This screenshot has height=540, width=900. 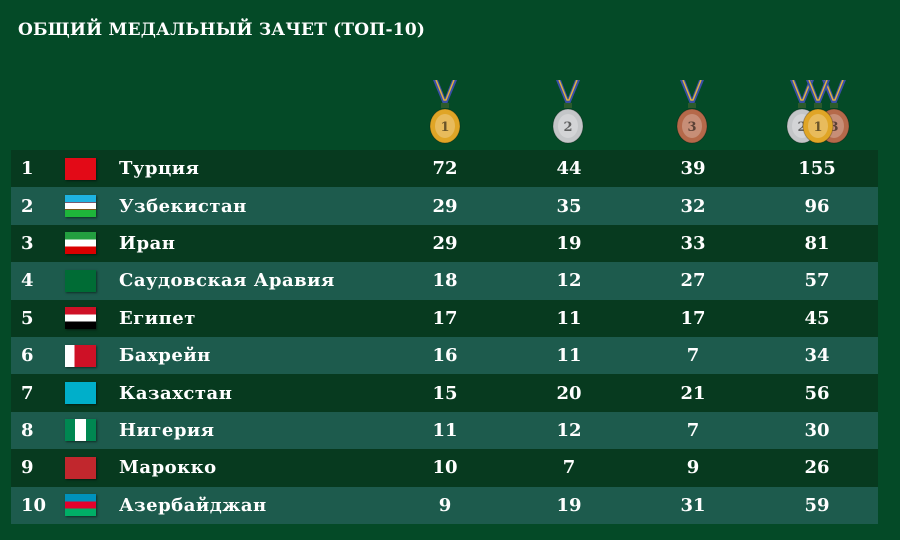 I want to click on table-row: 6 Бахрейн 16 11 7 34, so click(x=444, y=355).